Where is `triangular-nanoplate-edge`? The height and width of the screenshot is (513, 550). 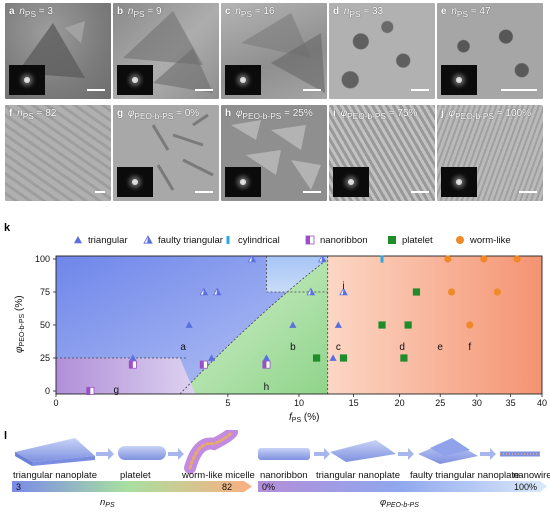 triangular-nanoplate-edge is located at coordinates (23, 459).